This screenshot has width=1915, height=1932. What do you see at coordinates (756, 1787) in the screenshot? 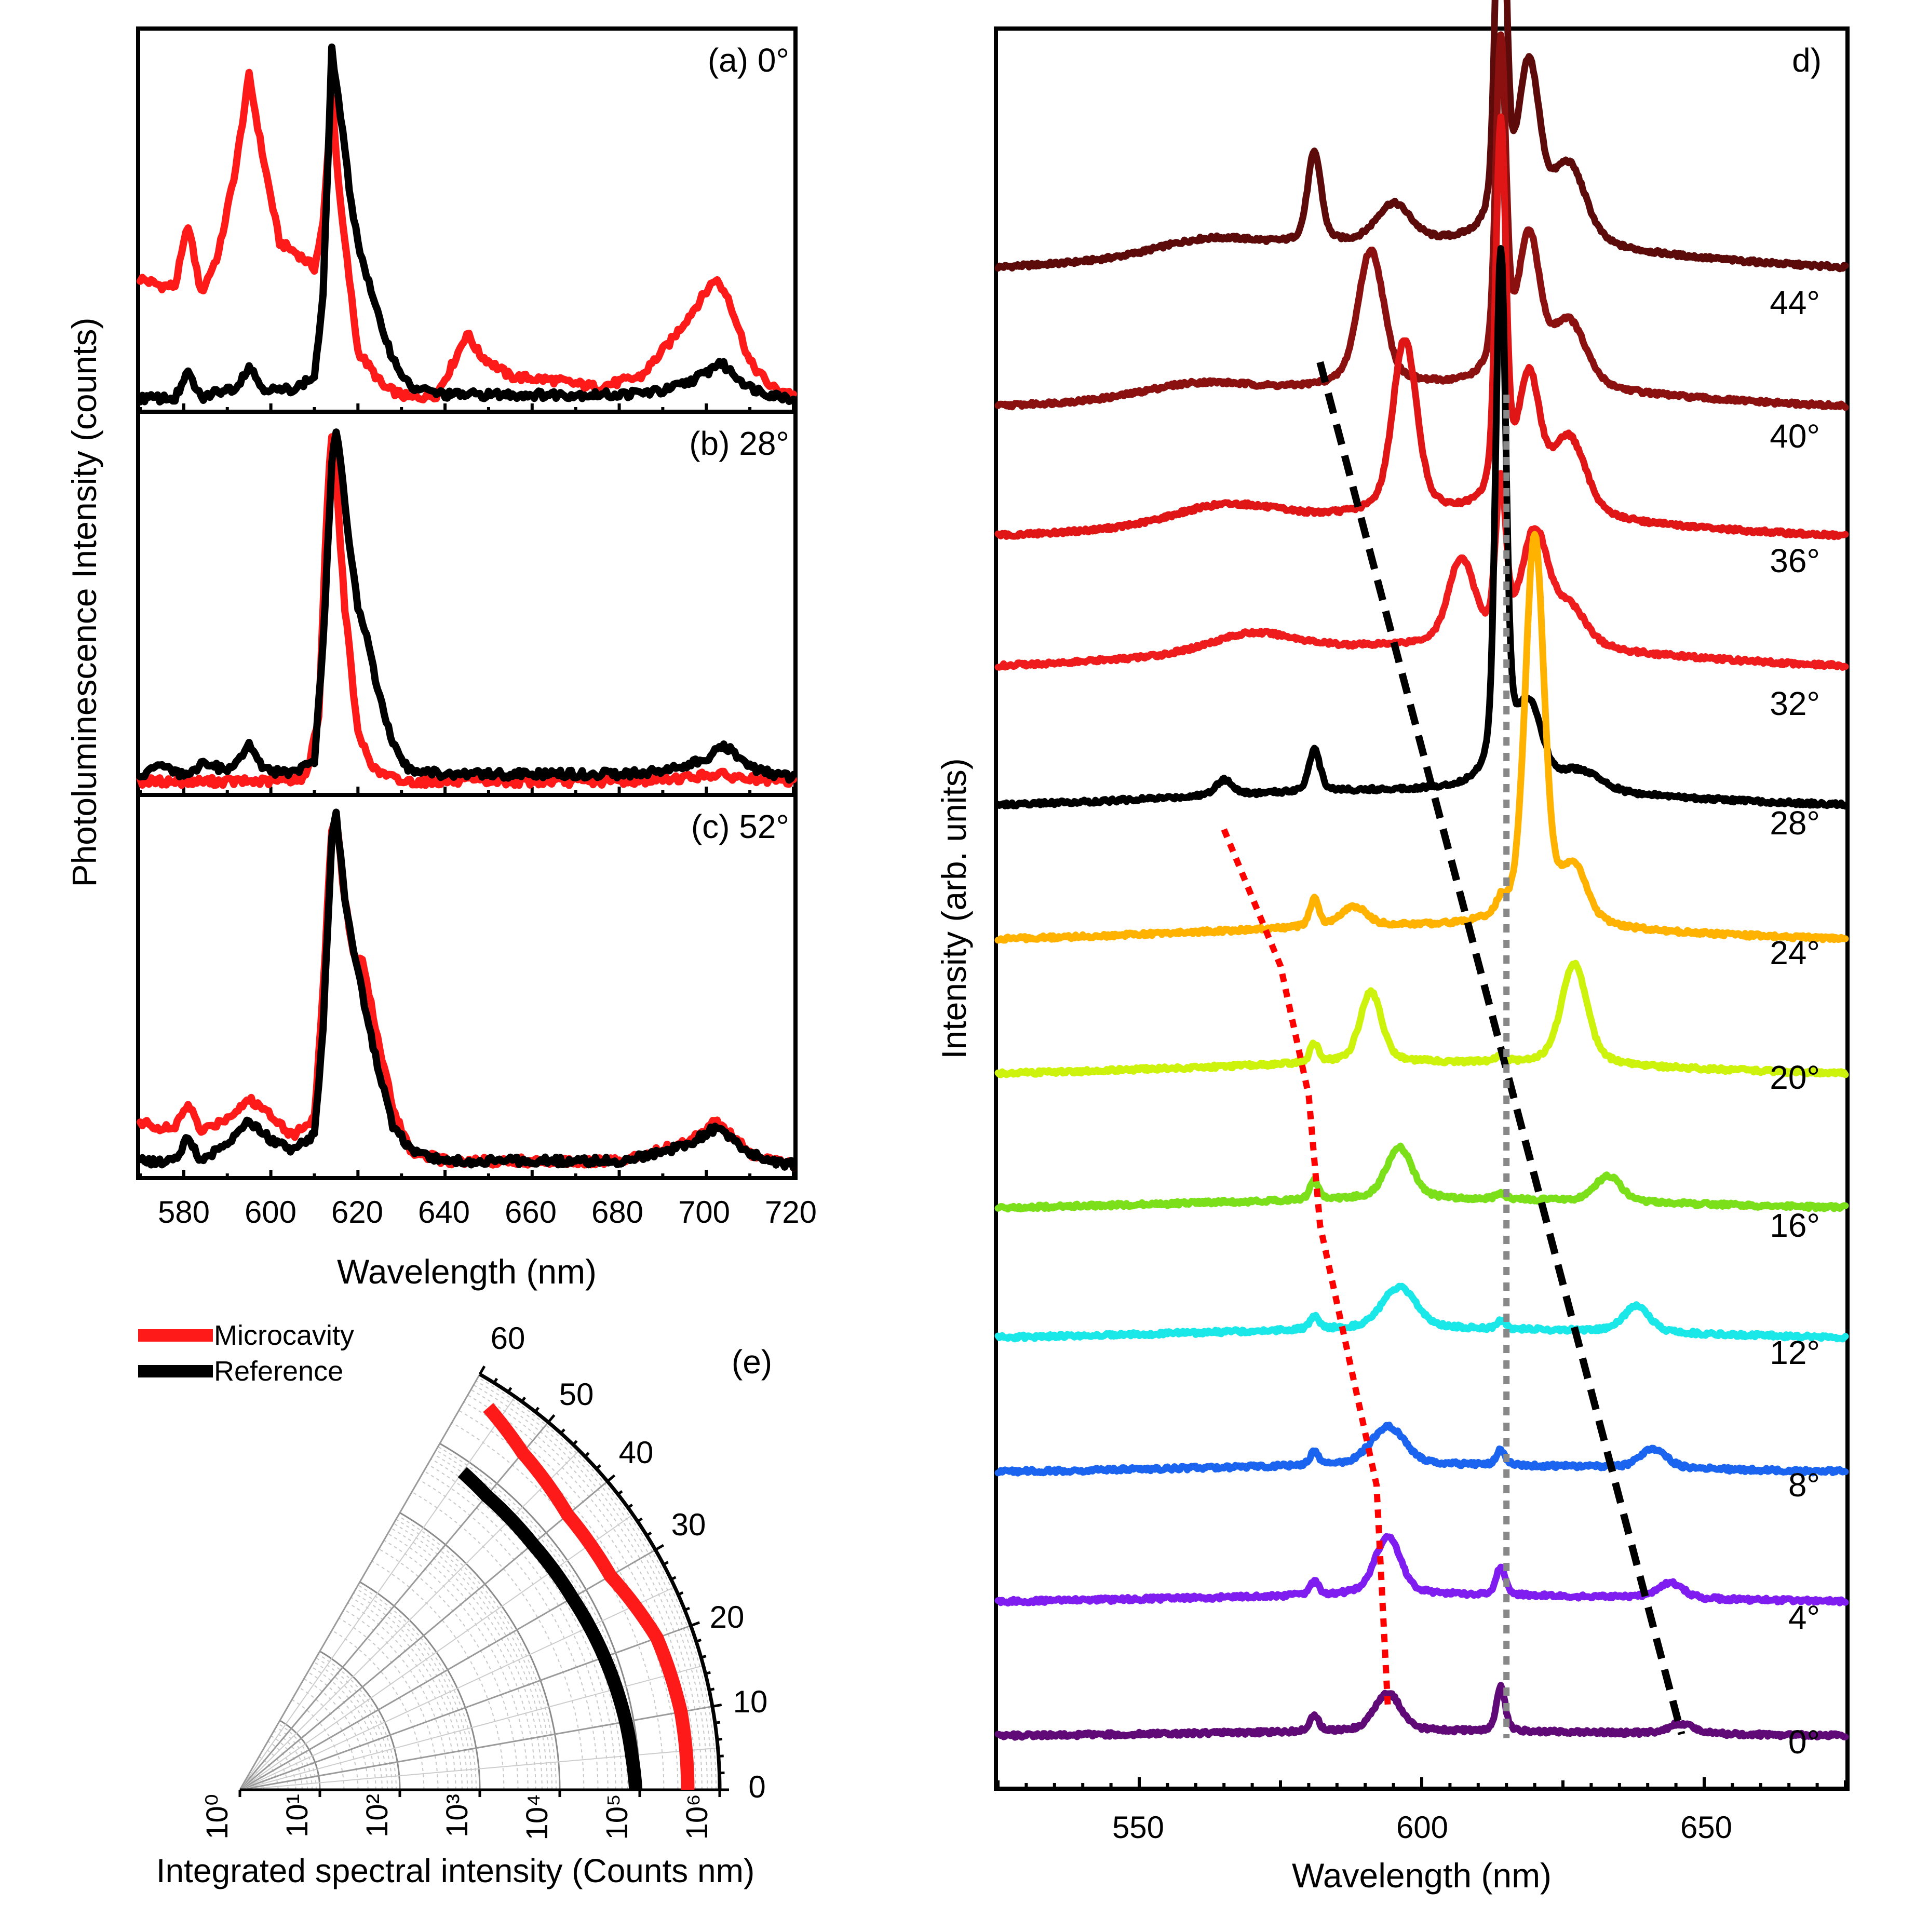
I see `polar-angle-tick-0: 0` at bounding box center [756, 1787].